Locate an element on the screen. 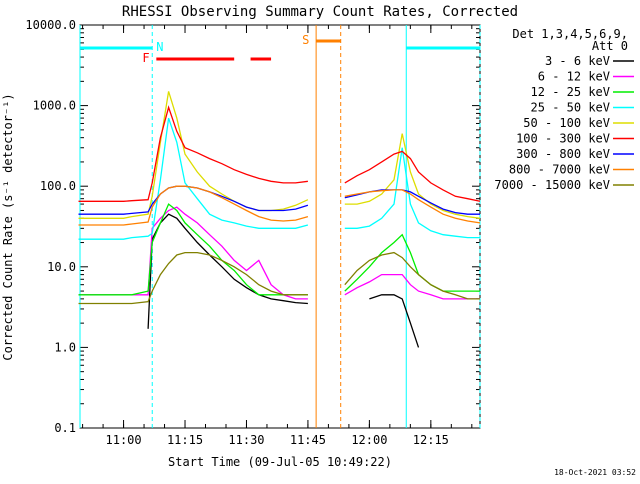  legend-label: 25 - 50 keV is located at coordinates (570, 108).